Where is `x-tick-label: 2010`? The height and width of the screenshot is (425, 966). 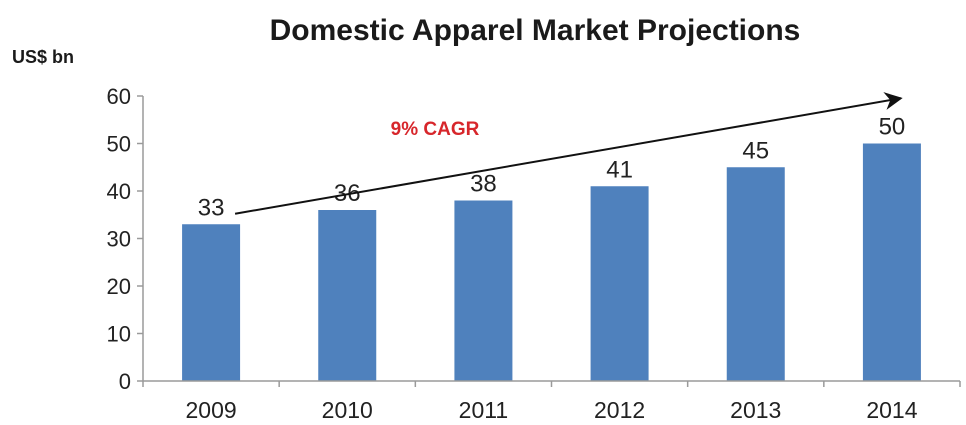
x-tick-label: 2010 is located at coordinates (347, 410).